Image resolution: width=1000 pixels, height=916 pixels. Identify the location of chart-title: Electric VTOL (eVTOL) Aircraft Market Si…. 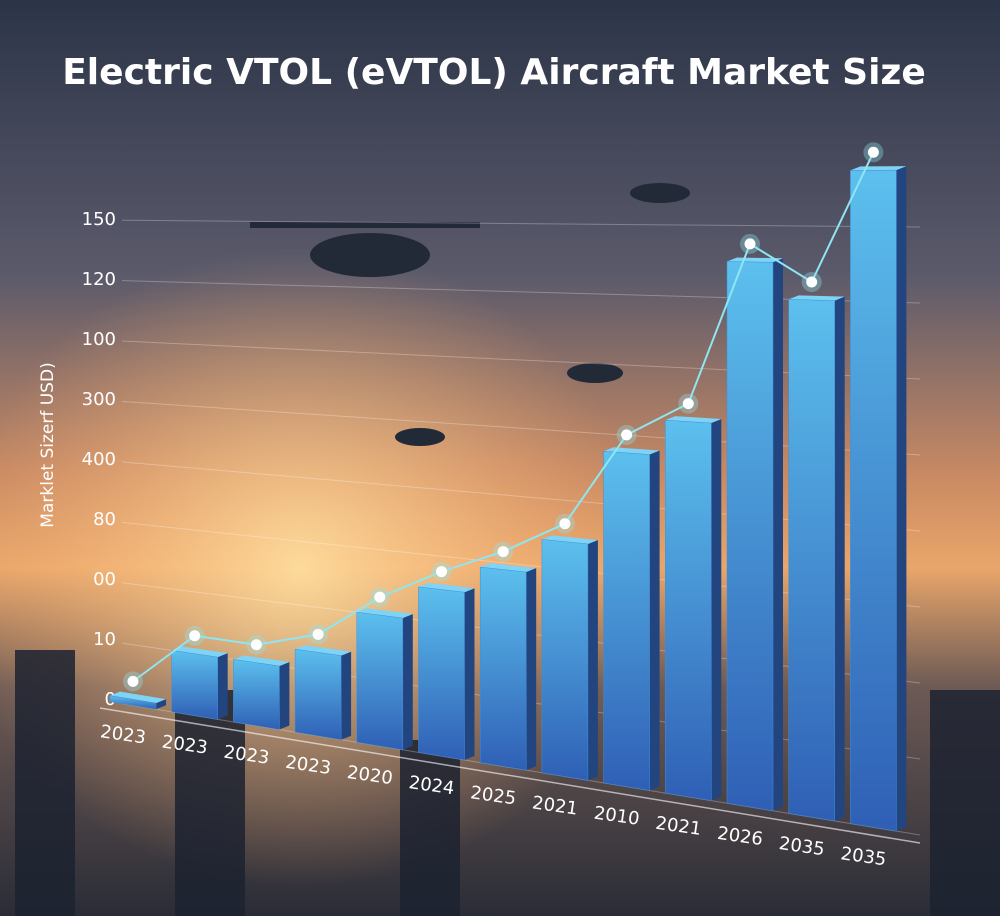
(494, 72).